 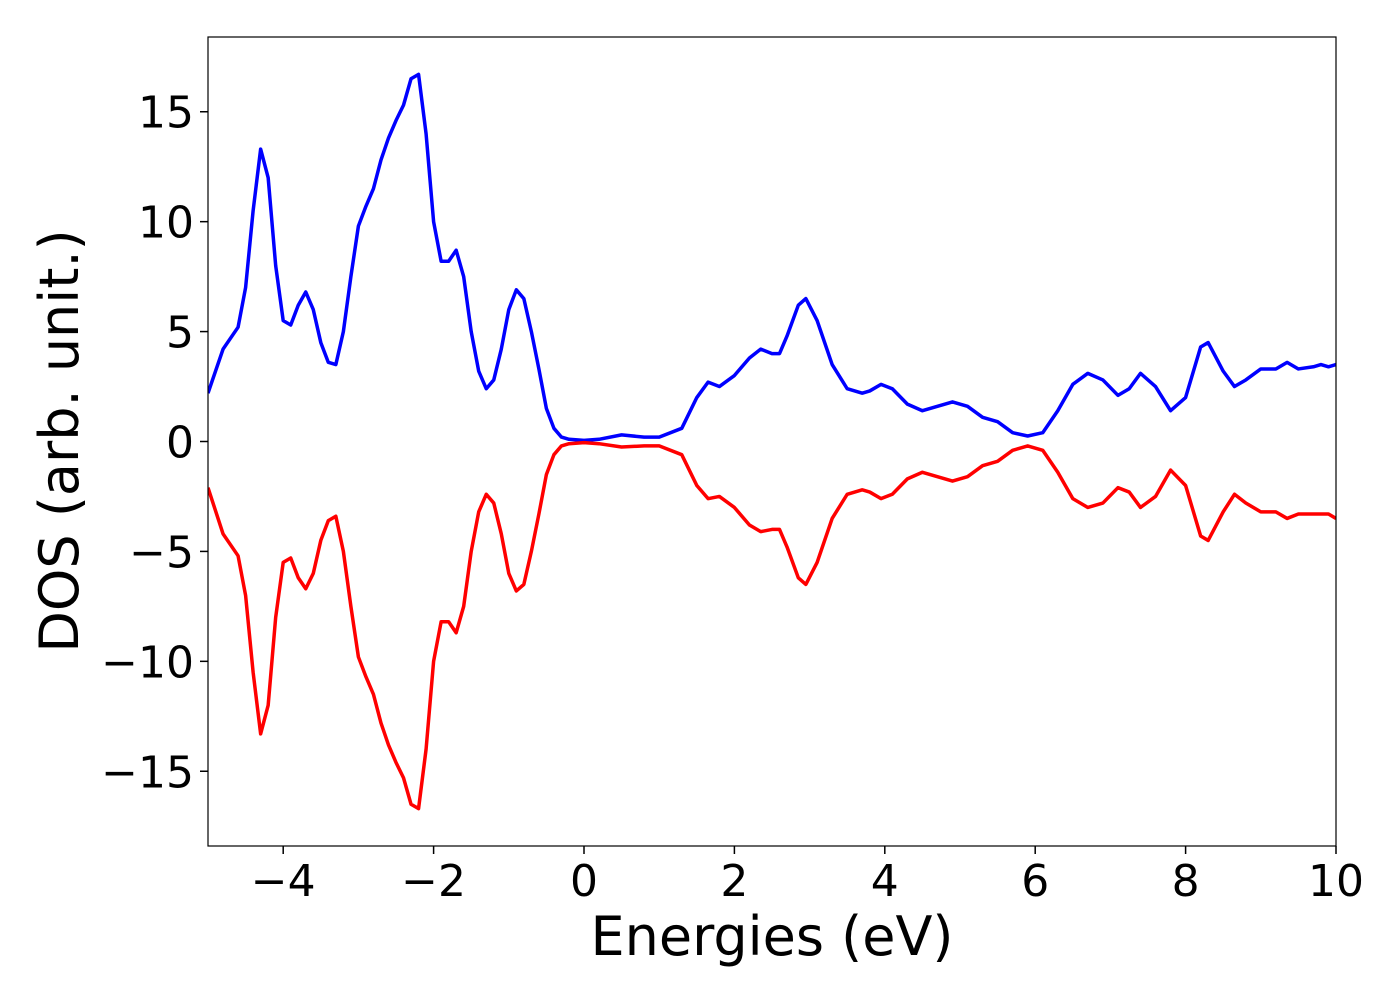 I want to click on y-tick-label: 10, so click(x=166, y=223).